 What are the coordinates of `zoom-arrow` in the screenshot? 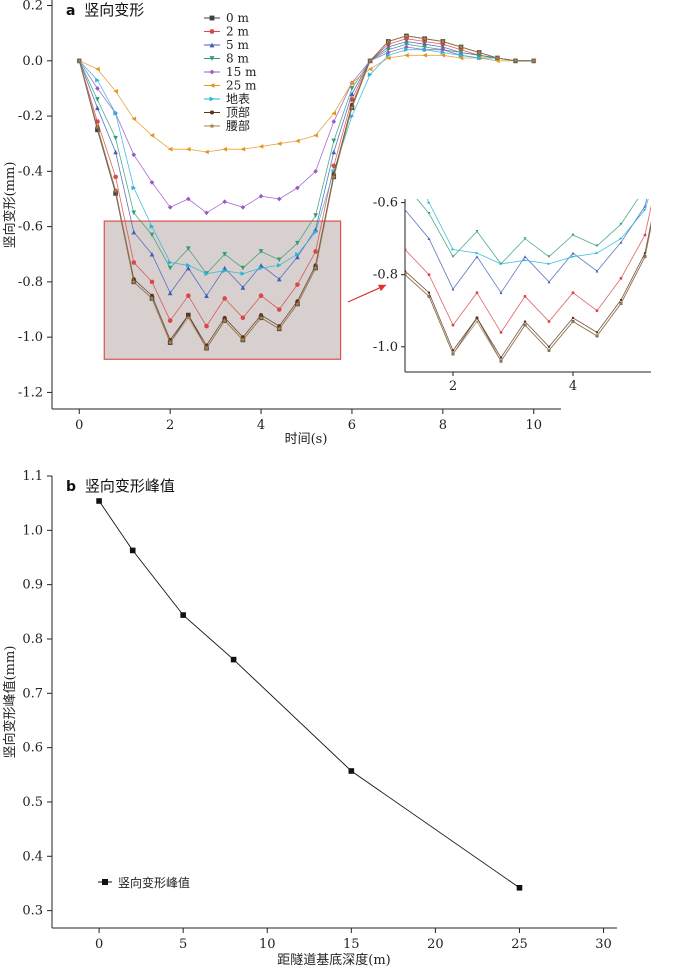 It's located at (367, 293).